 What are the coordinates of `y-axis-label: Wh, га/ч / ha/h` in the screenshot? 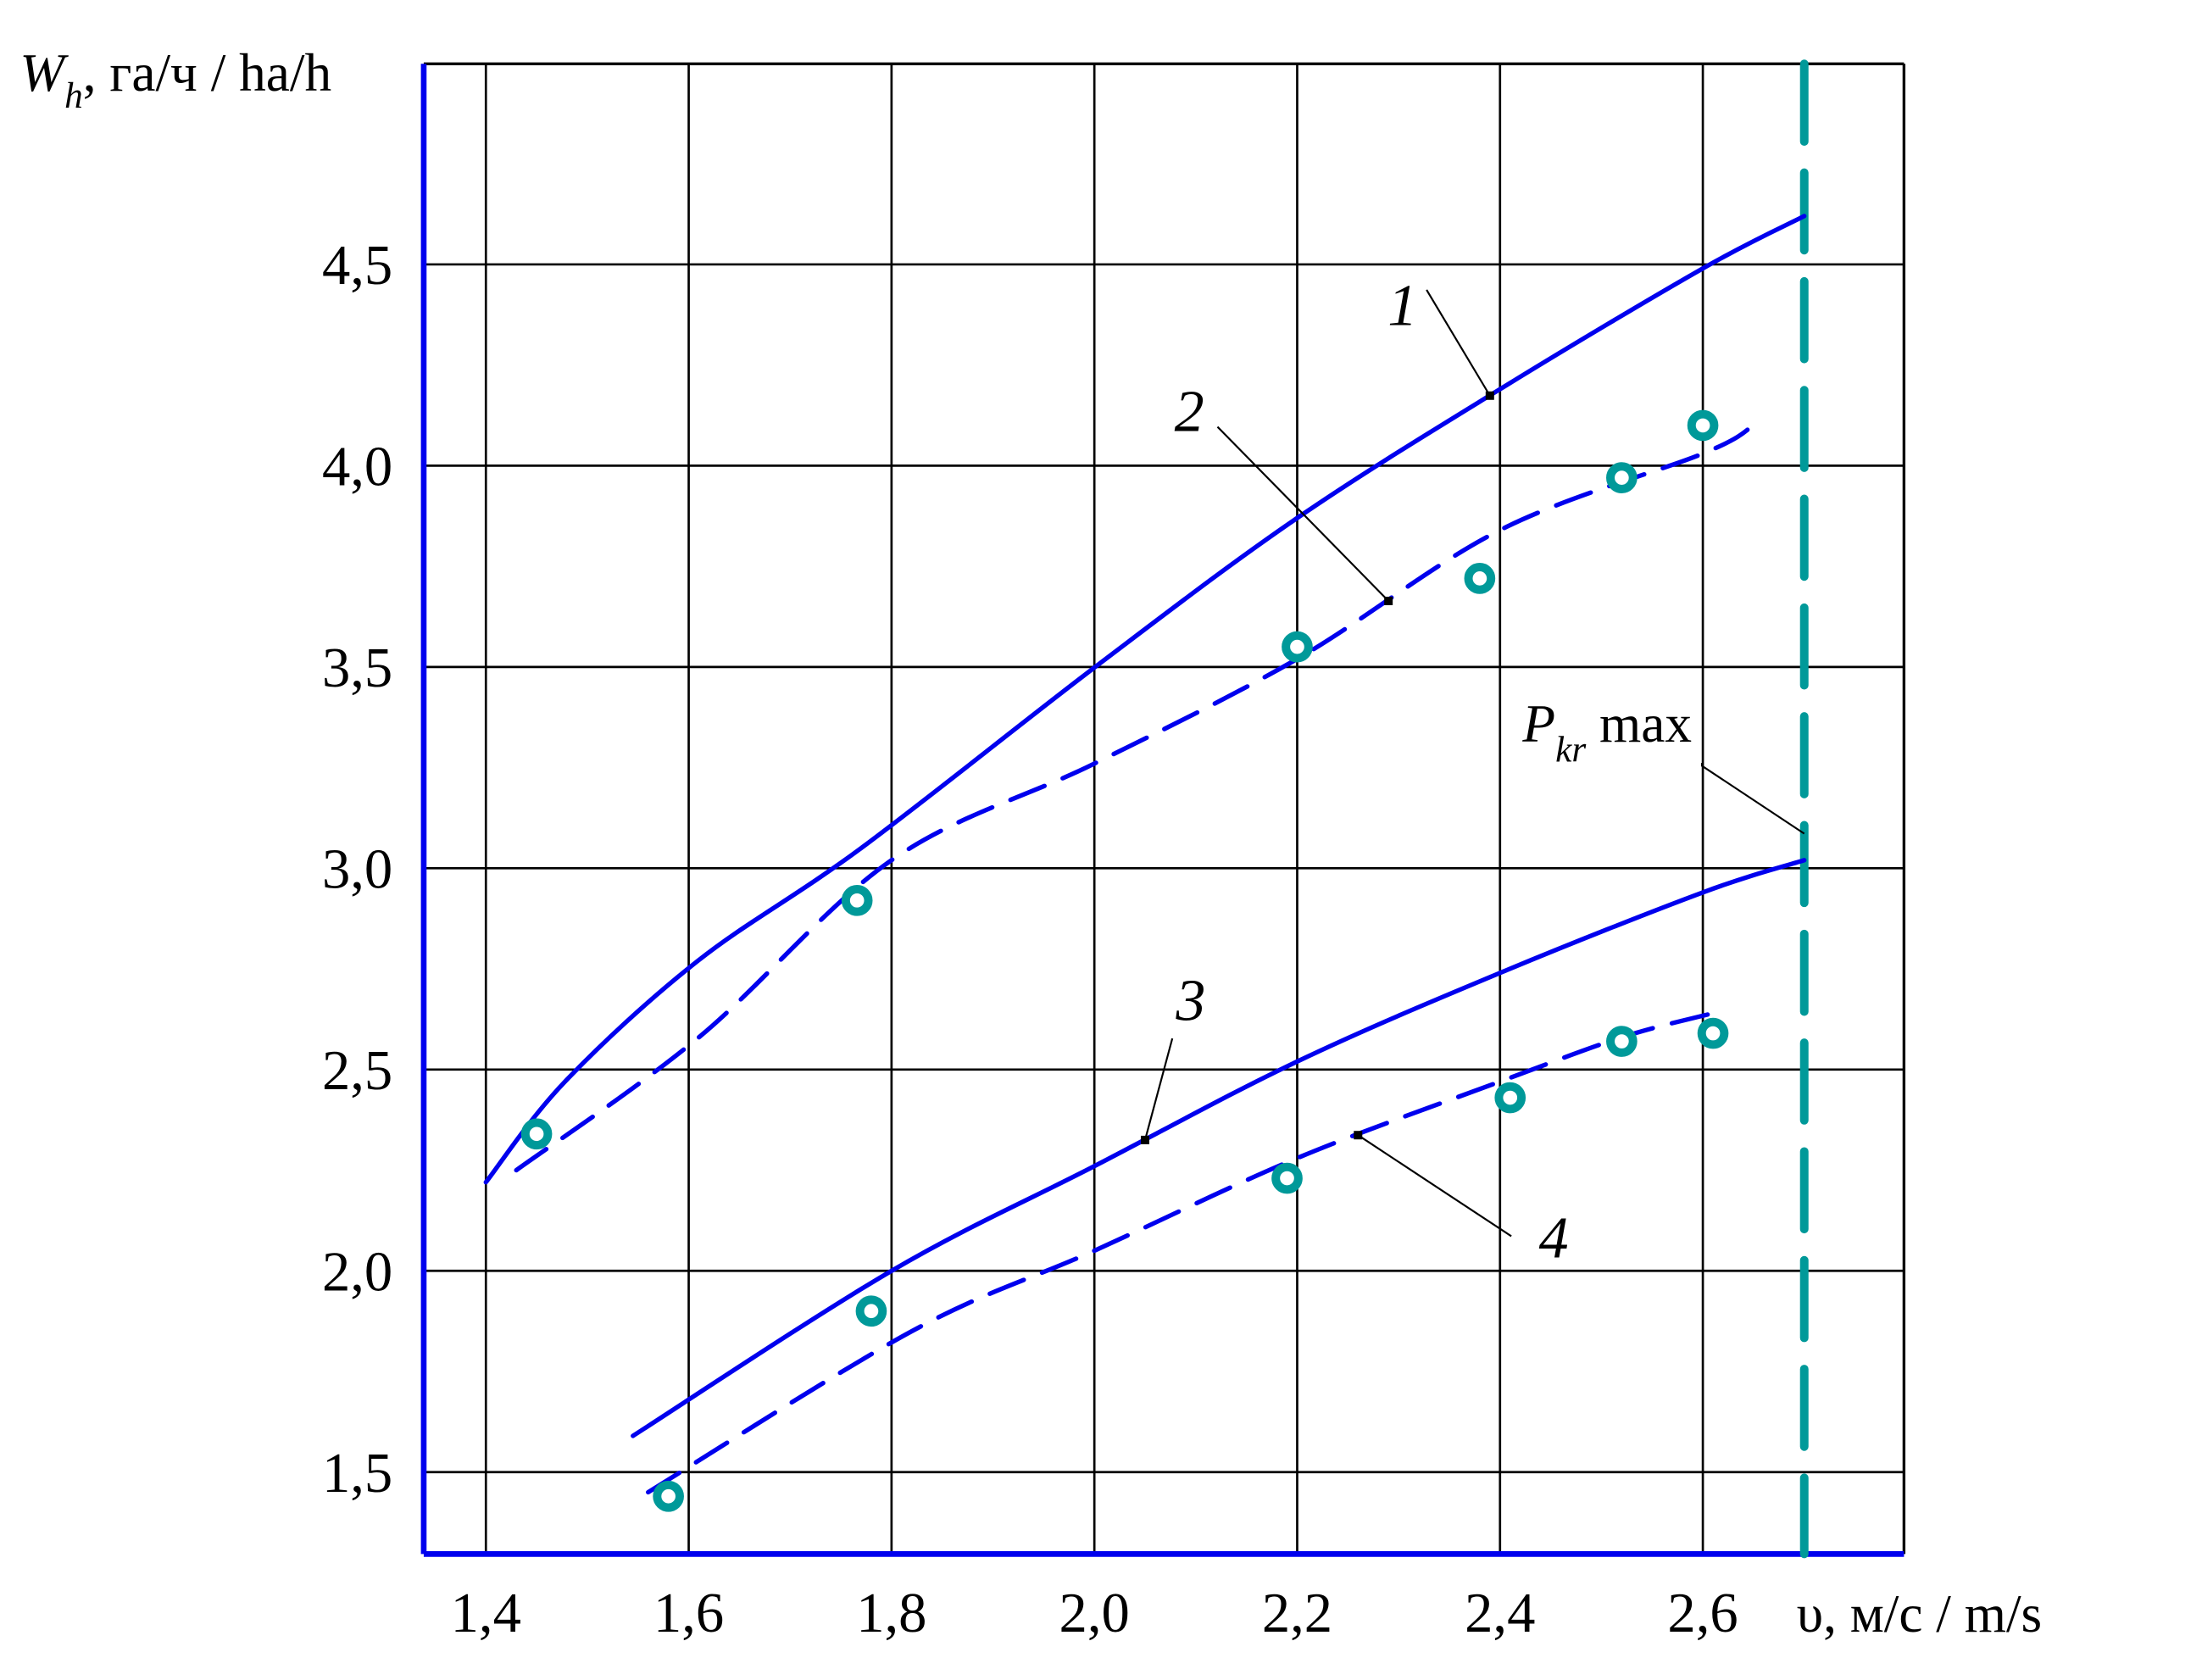 It's located at (175, 79).